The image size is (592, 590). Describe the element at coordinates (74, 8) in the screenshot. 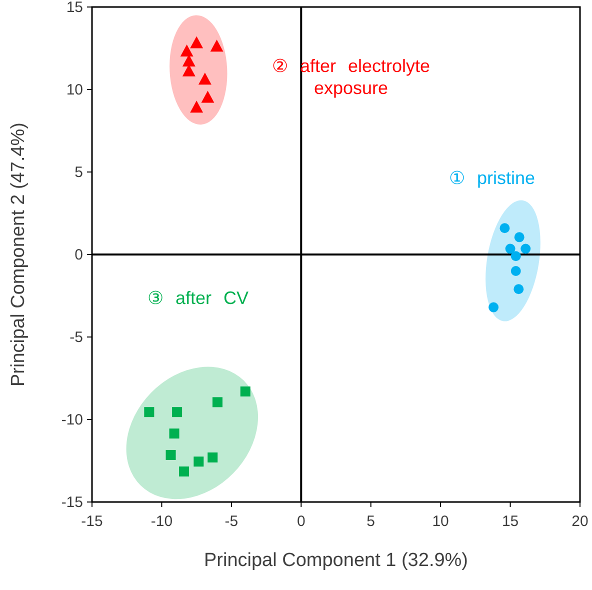

I see `y-tick-label: 15` at that location.